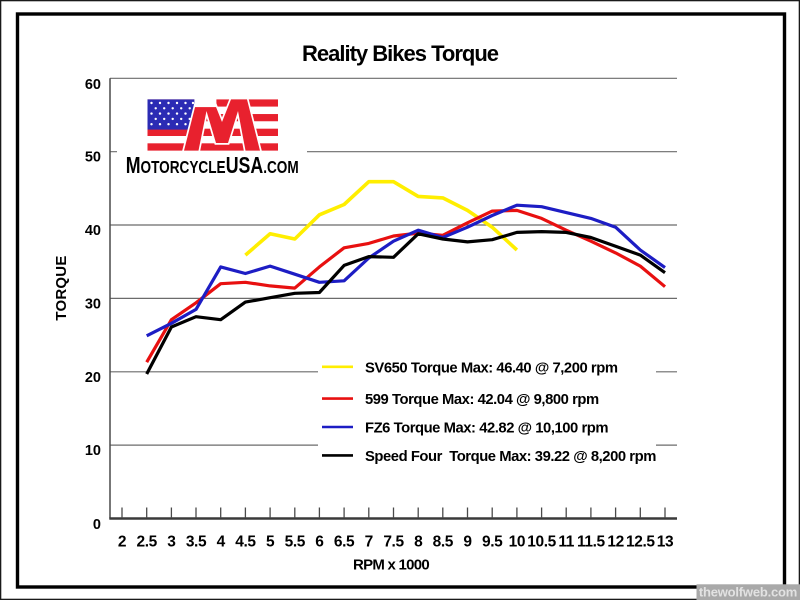 This screenshot has height=600, width=800. What do you see at coordinates (492, 542) in the screenshot?
I see `svg-text: 9.5` at bounding box center [492, 542].